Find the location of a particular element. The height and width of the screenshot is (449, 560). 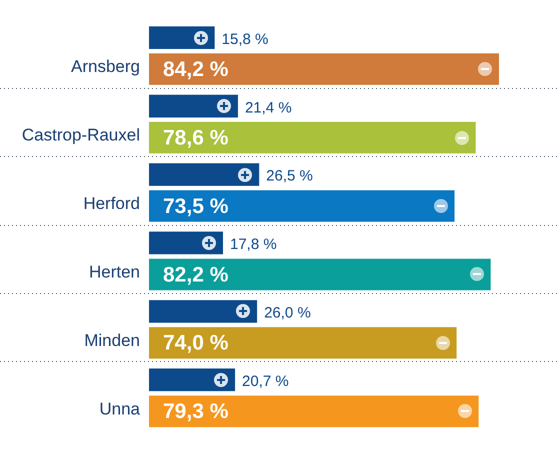

y-tick-label: Herten is located at coordinates (114, 272).